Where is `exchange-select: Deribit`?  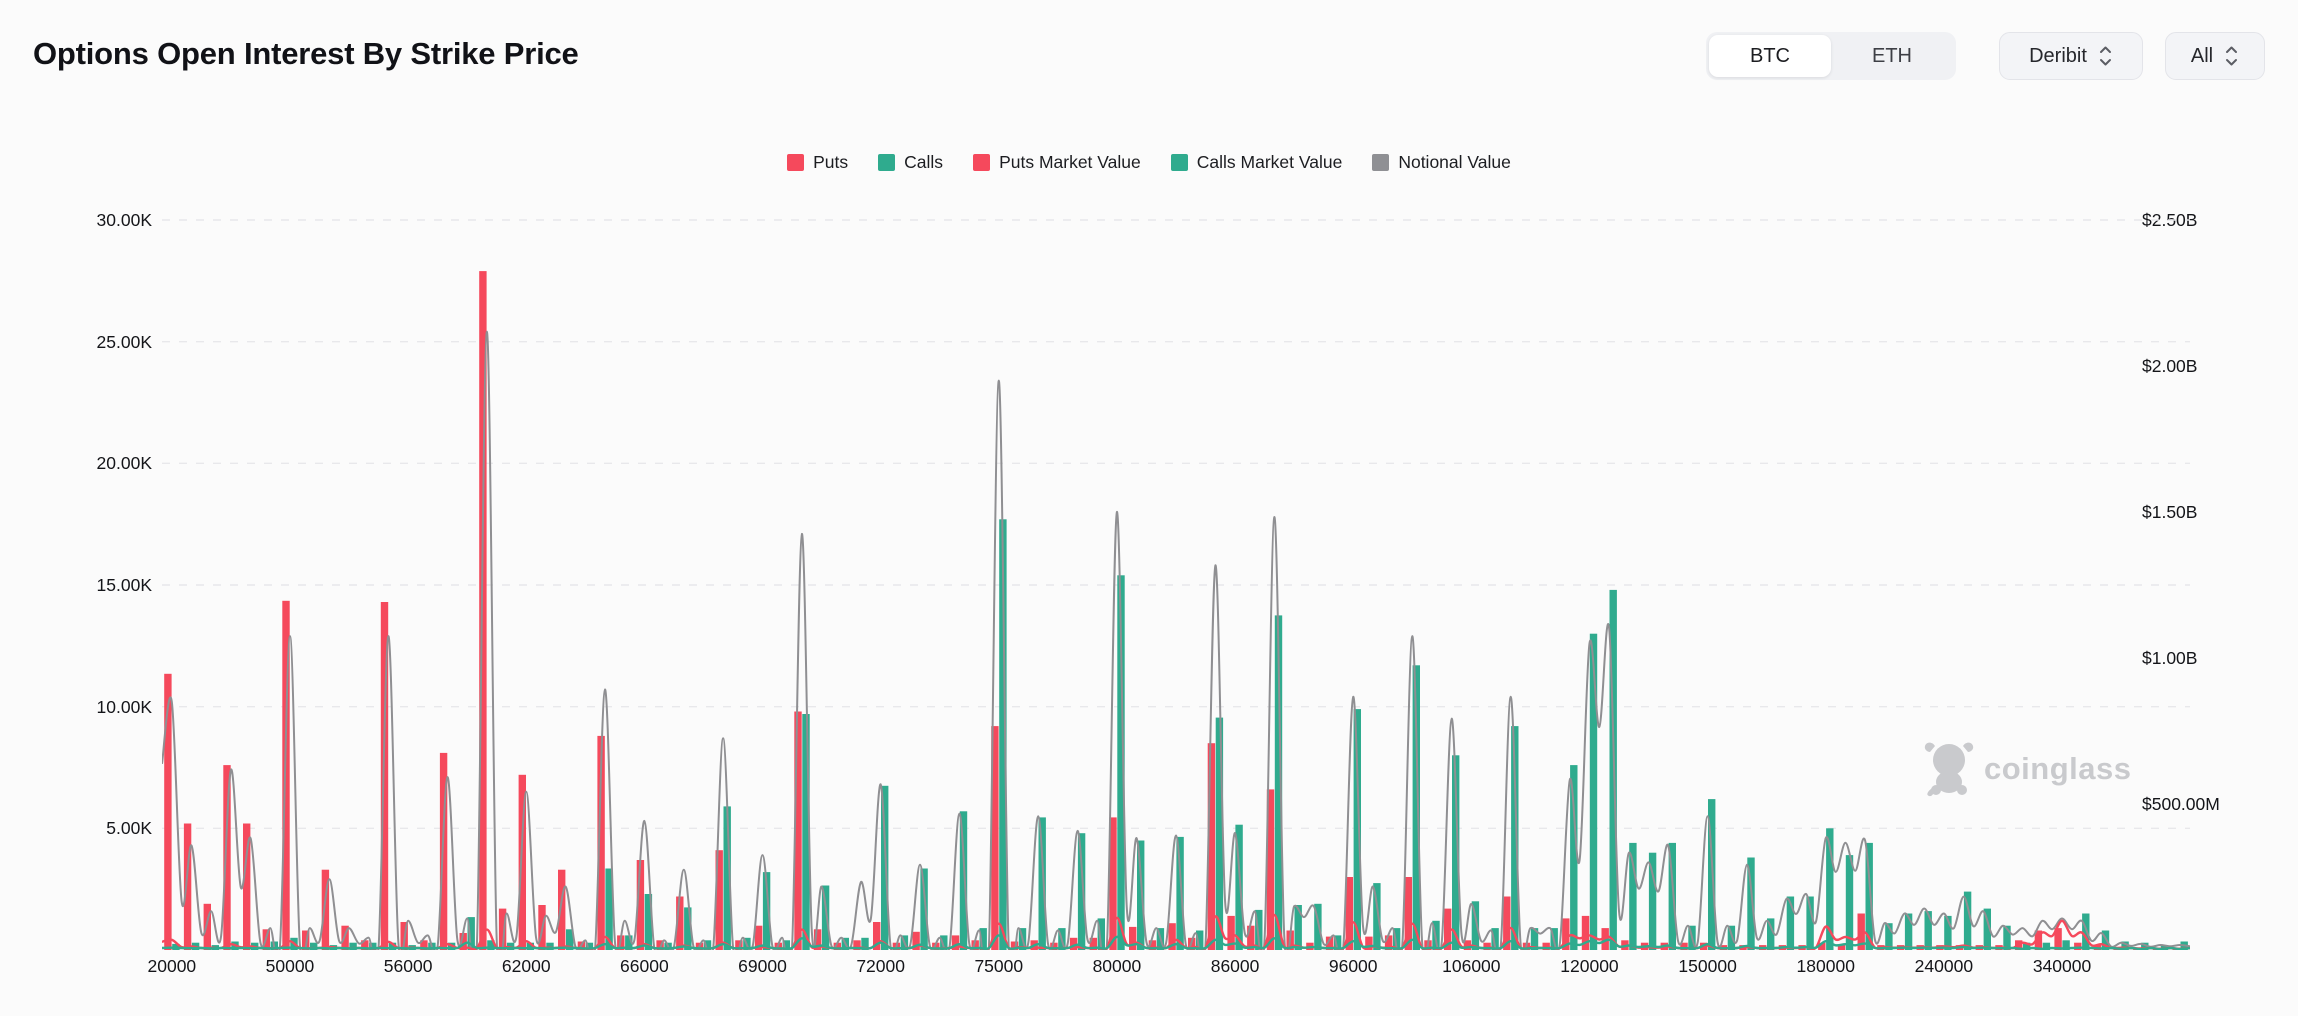
exchange-select: Deribit is located at coordinates (2071, 56).